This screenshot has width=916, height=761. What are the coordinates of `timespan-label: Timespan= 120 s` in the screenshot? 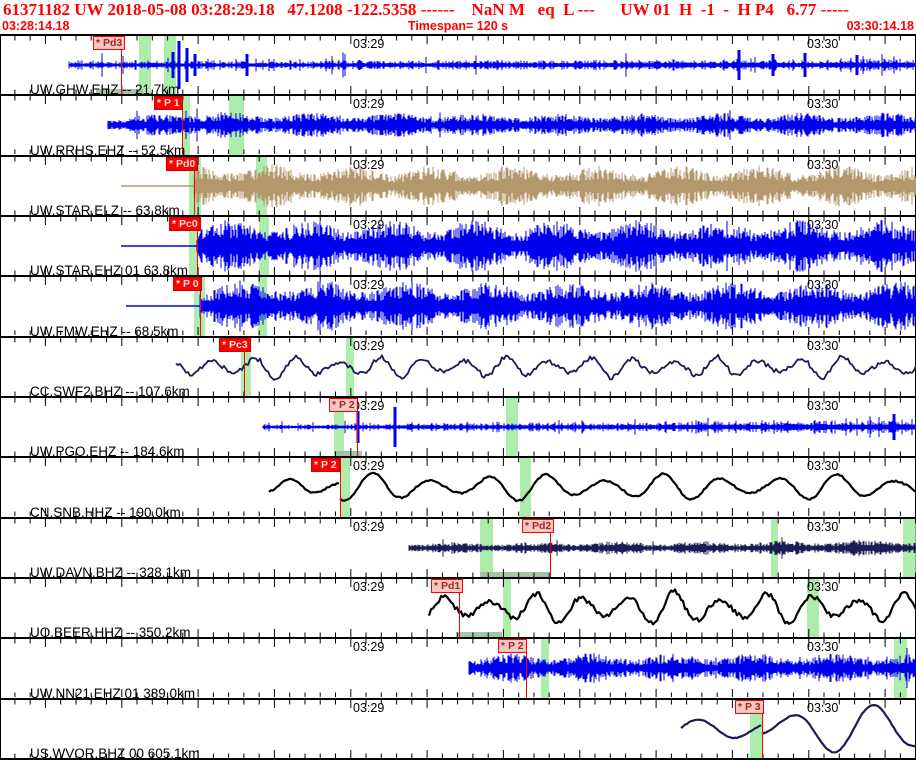 It's located at (458, 26).